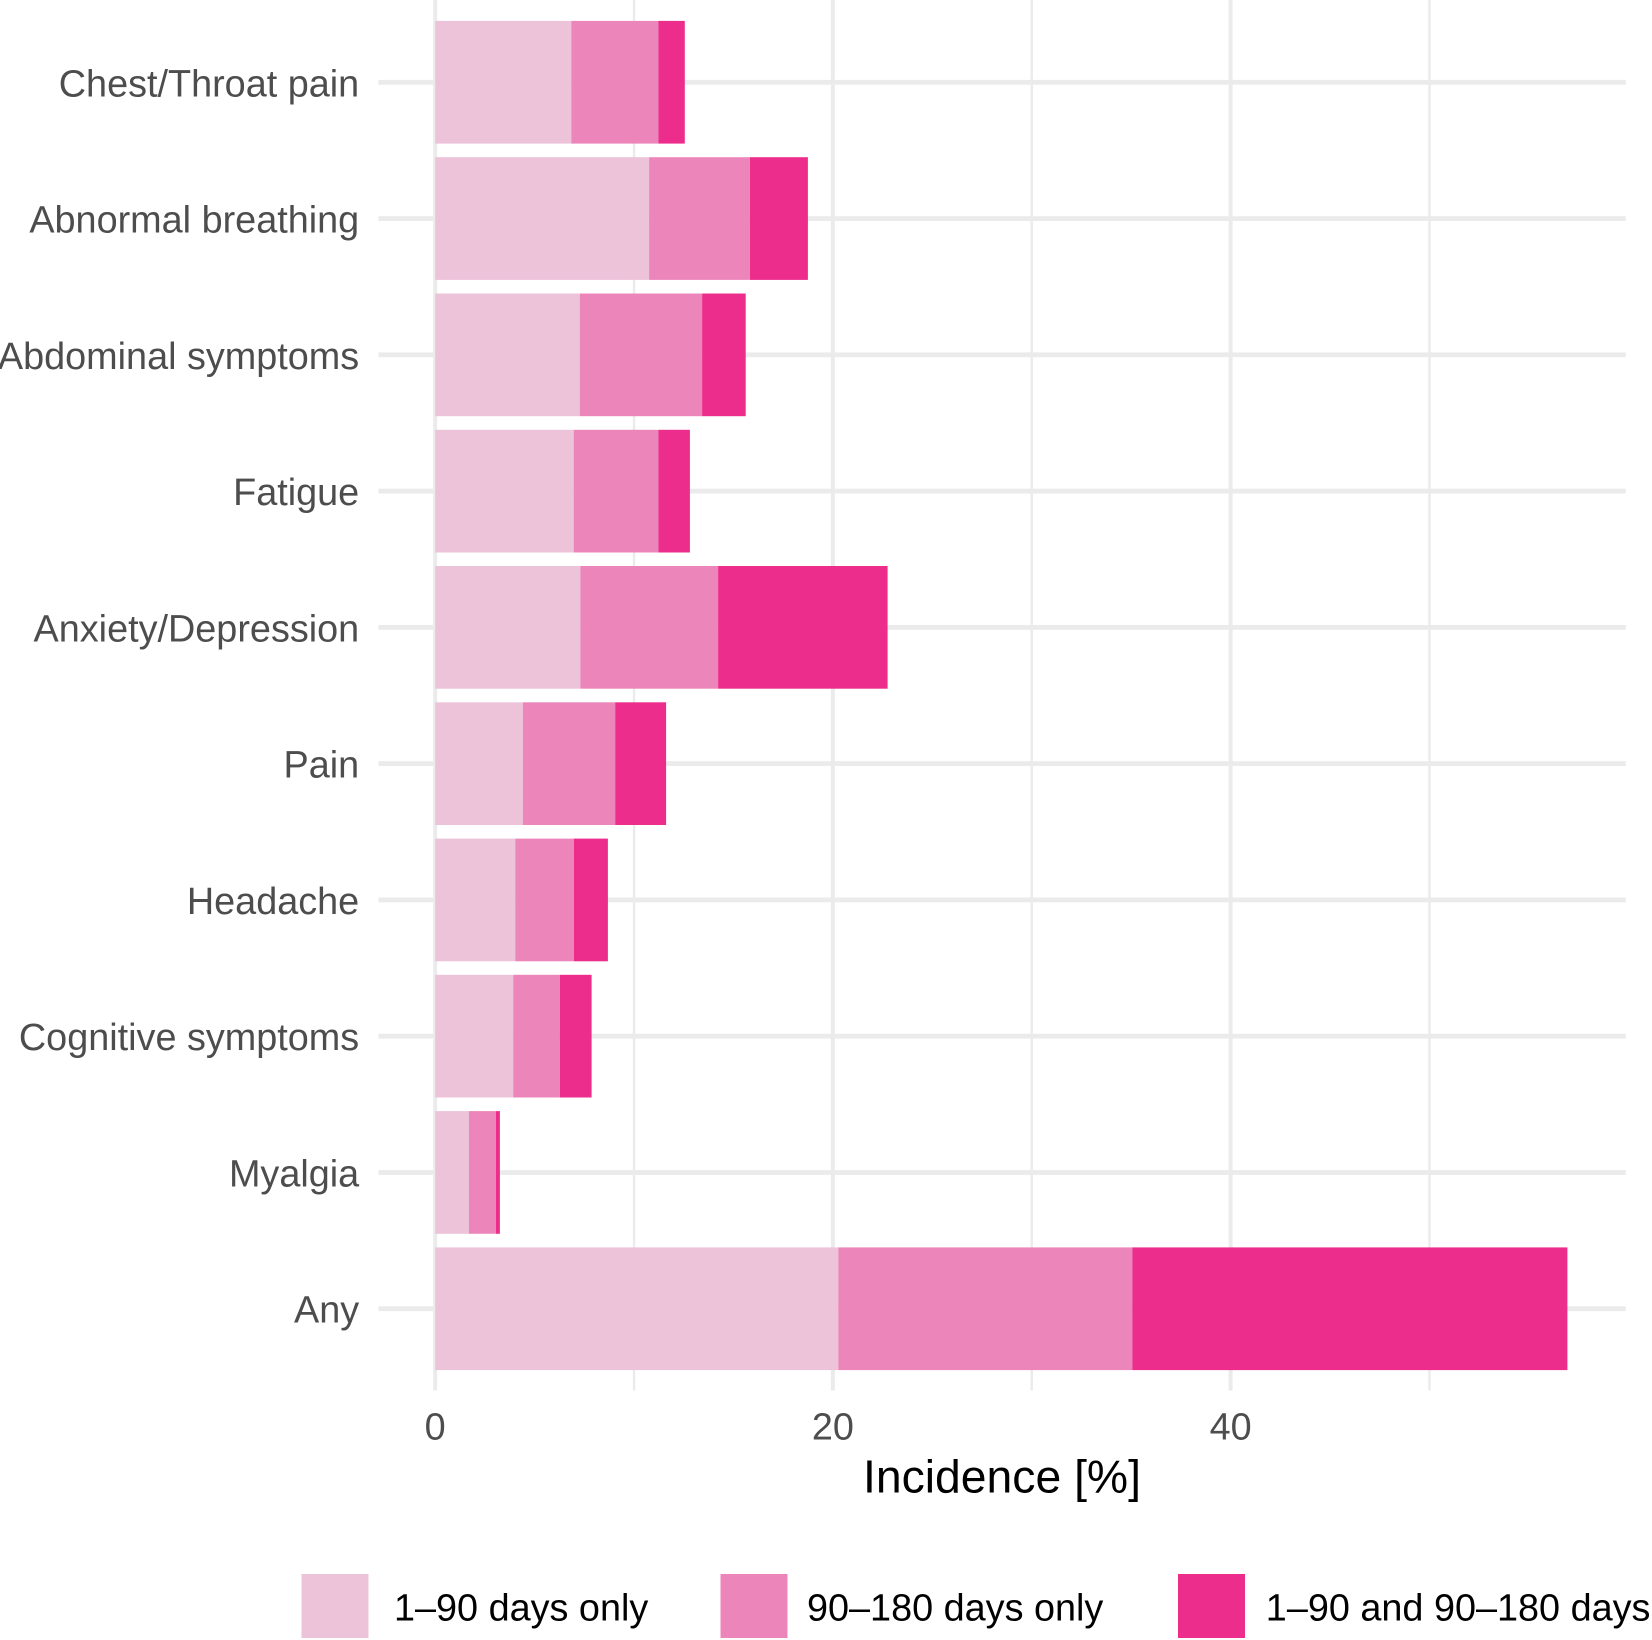 This screenshot has width=1652, height=1640. Describe the element at coordinates (194, 221) in the screenshot. I see `svg-text: Abnormal breathing` at that location.